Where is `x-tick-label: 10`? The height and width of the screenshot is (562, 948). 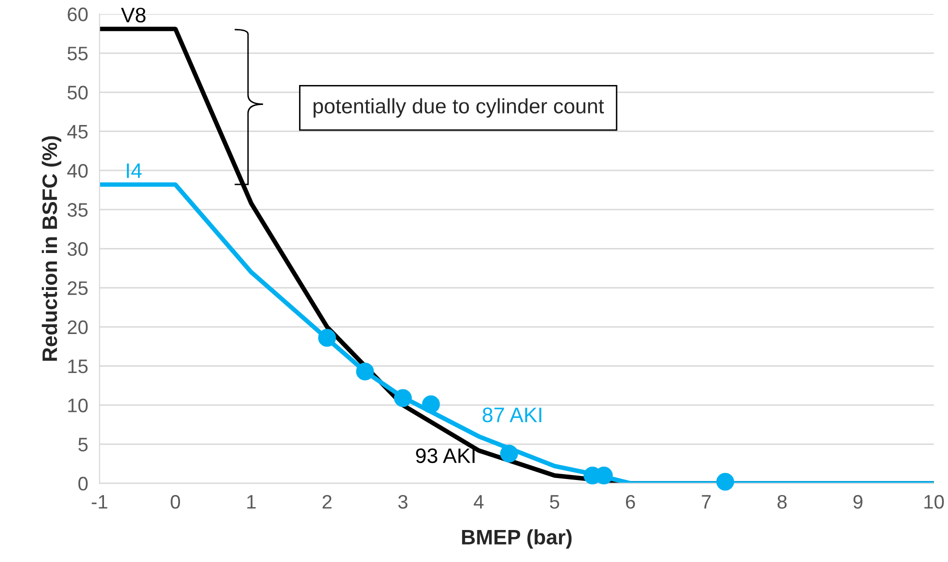
x-tick-label: 10 is located at coordinates (934, 501).